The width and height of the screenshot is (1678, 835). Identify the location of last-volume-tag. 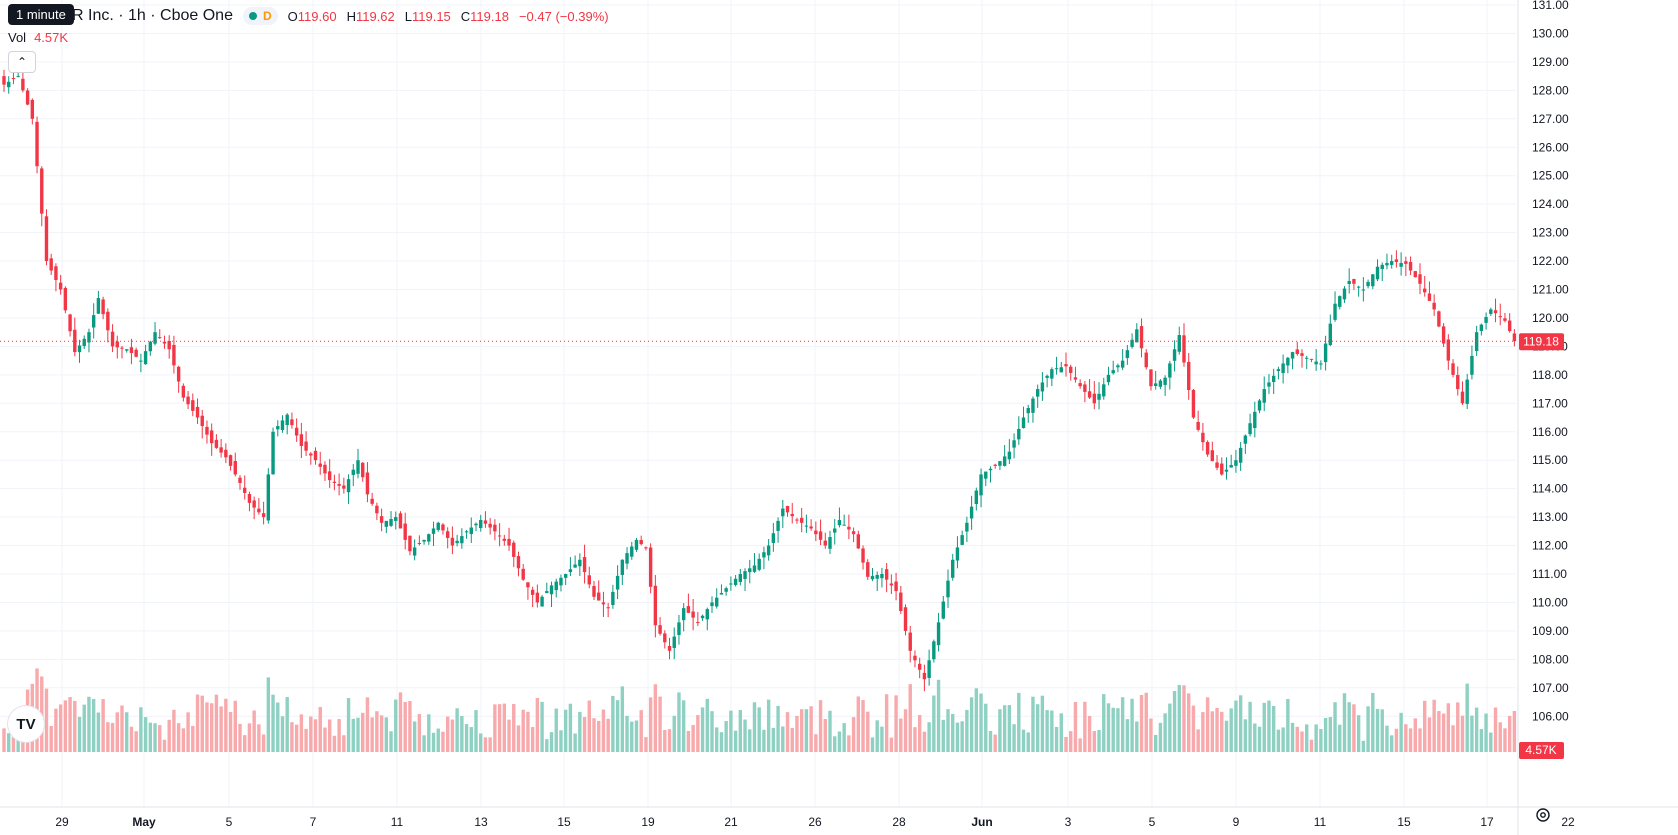
(1541, 750).